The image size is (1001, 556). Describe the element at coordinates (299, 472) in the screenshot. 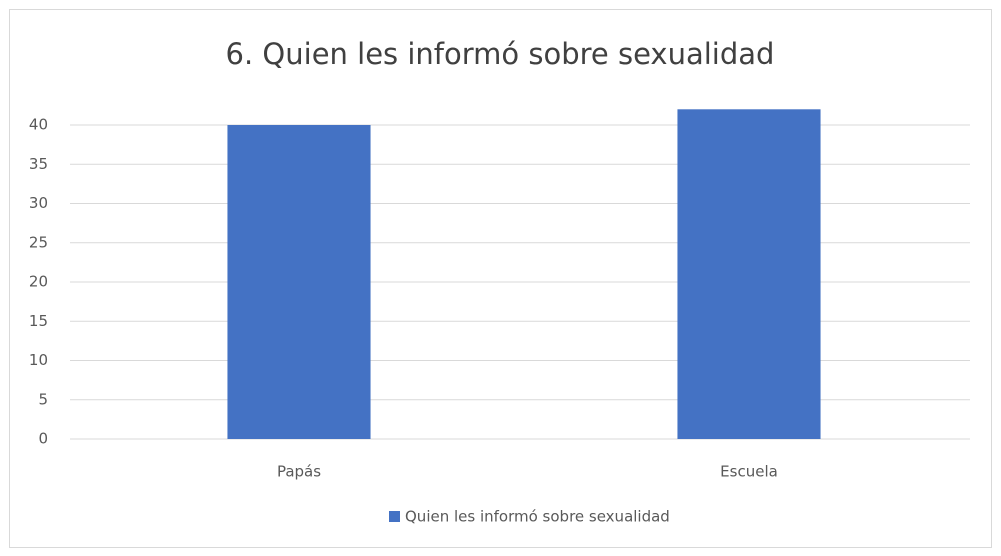

I see `x-tick-label: Papás` at that location.